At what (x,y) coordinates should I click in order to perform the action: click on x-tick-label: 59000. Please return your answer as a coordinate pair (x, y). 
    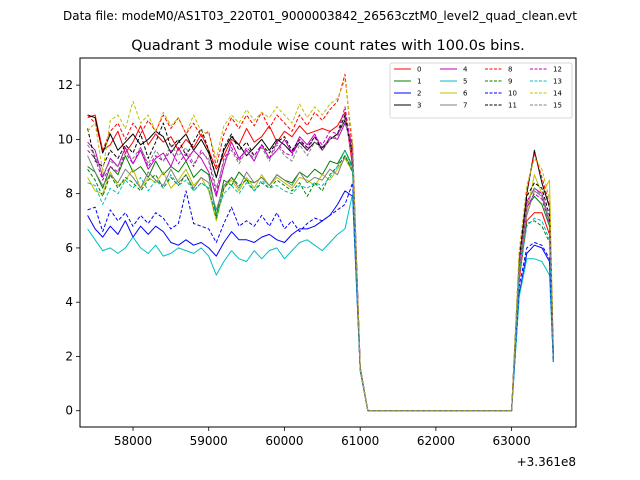
    Looking at the image, I should click on (209, 441).